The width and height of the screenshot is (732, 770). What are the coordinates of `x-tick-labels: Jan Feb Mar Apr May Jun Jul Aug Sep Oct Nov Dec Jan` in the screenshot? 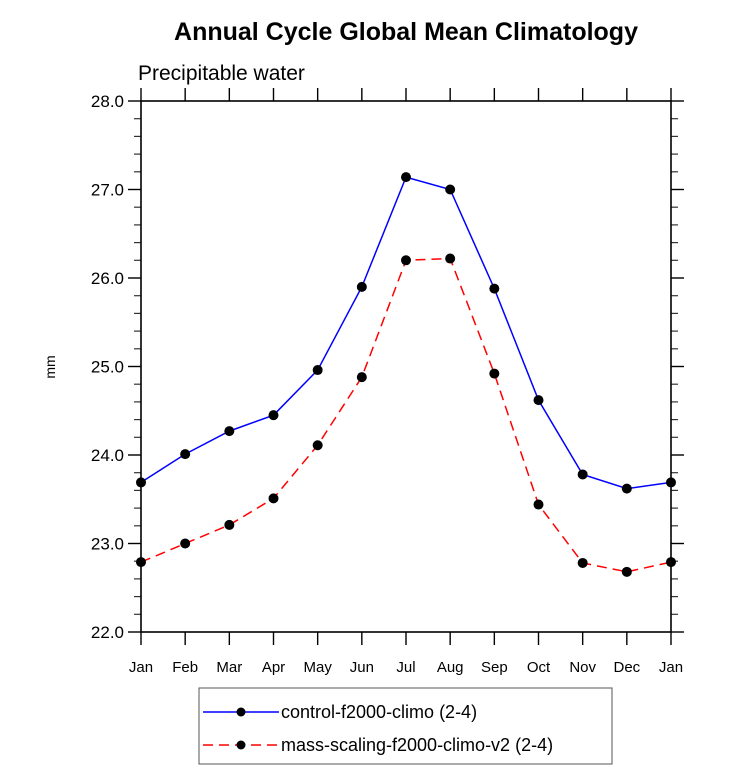 It's located at (406, 667).